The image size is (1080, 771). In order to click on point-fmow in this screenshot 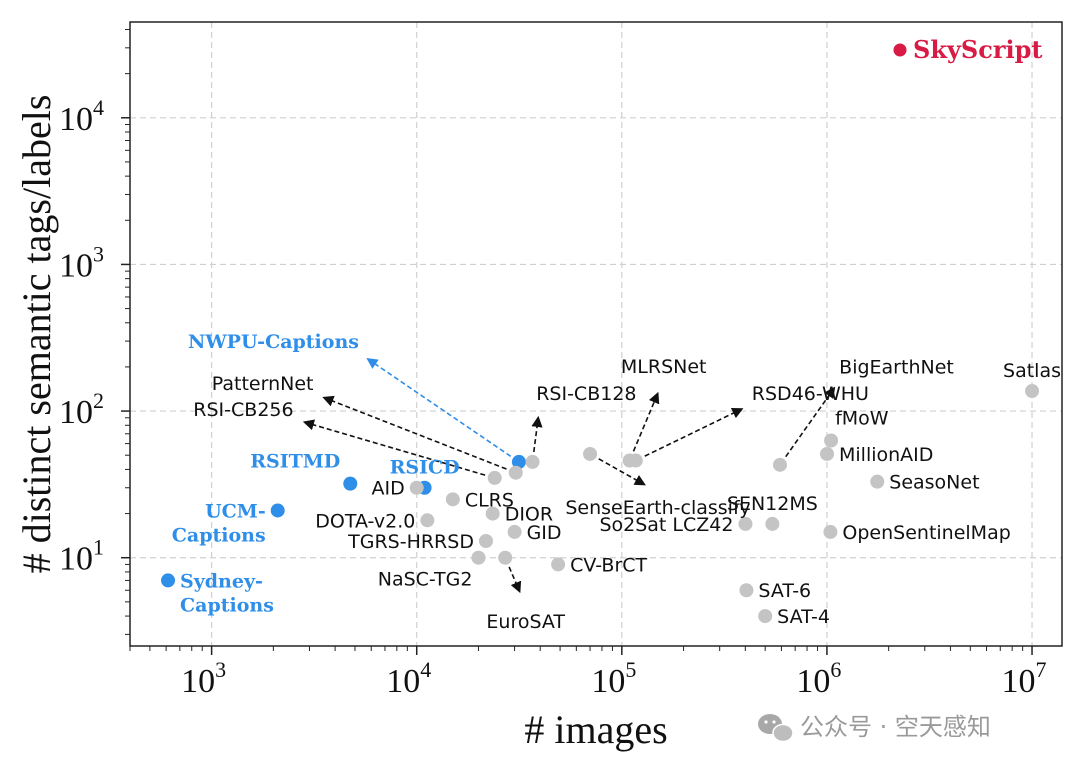, I will do `click(831, 440)`.